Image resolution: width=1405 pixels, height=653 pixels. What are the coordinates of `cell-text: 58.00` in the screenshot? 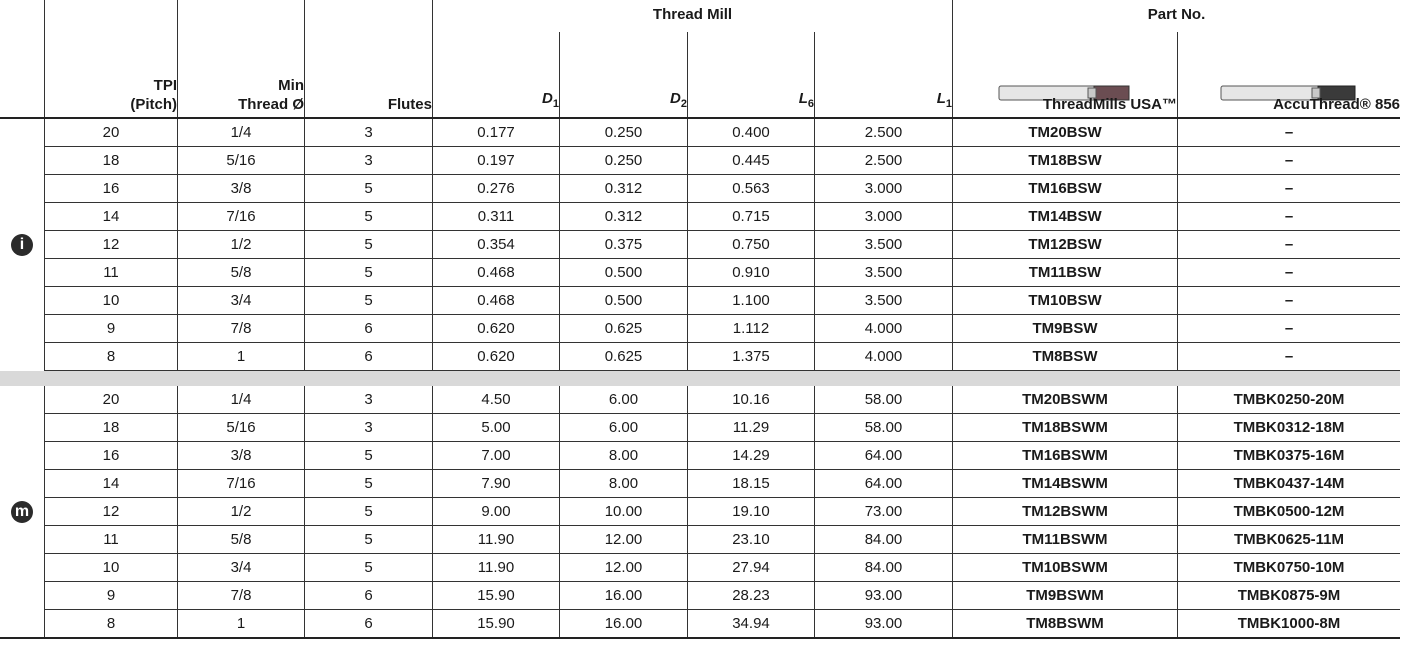 It's located at (883, 399).